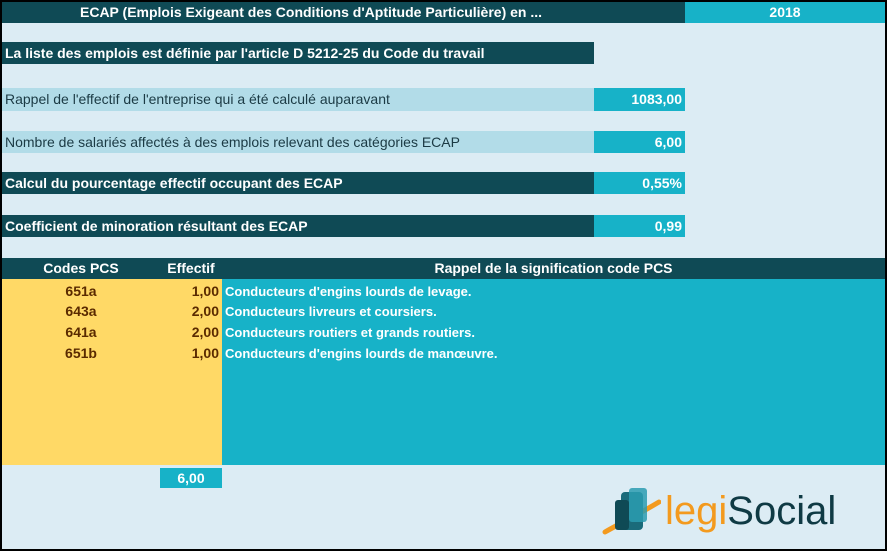 The width and height of the screenshot is (887, 551). I want to click on effectif-value: 1083,00, so click(656, 99).